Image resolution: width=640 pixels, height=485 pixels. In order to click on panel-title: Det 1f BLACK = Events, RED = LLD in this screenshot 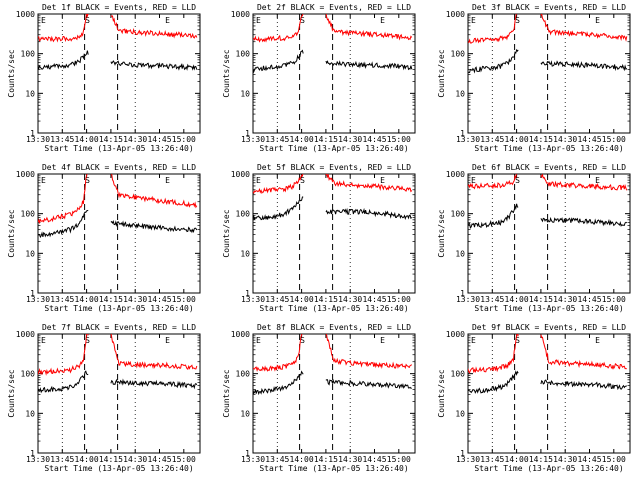, I will do `click(119, 7)`.